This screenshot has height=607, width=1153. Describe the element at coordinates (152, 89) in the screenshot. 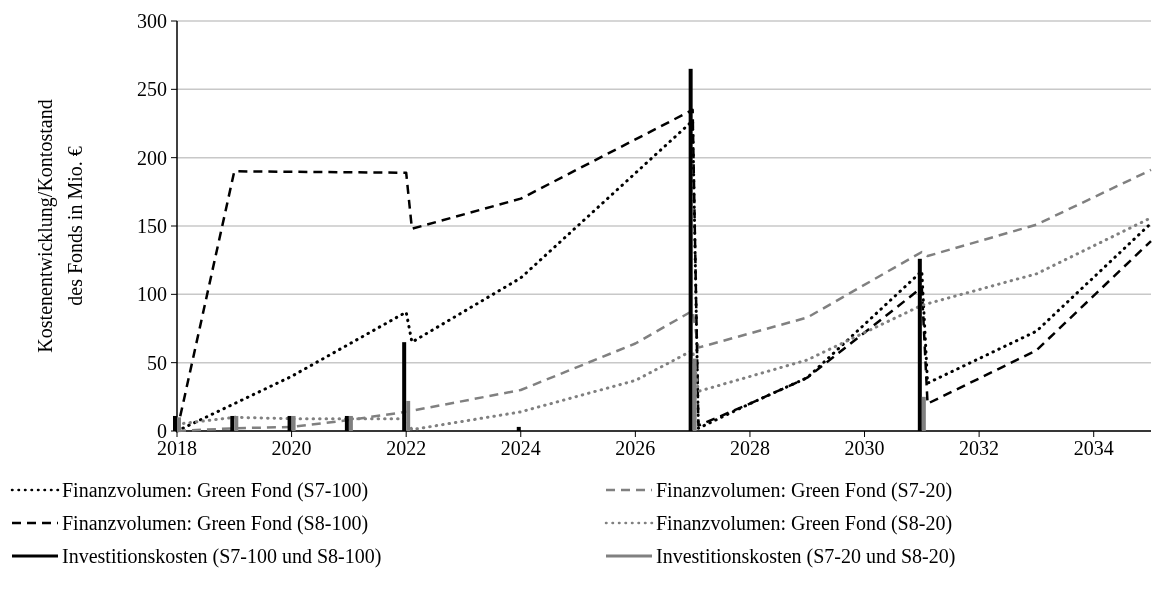

I see `y-tick-label: 250` at that location.